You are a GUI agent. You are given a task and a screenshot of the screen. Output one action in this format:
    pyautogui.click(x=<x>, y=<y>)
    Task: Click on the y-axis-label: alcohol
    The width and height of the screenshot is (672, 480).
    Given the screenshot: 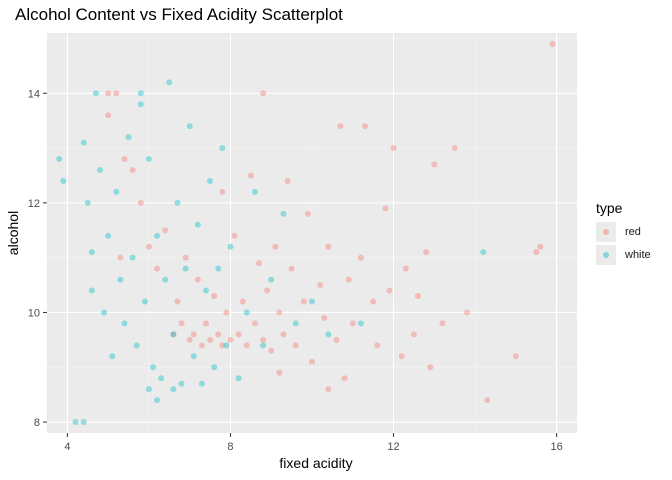 What is the action you would take?
    pyautogui.click(x=13, y=233)
    